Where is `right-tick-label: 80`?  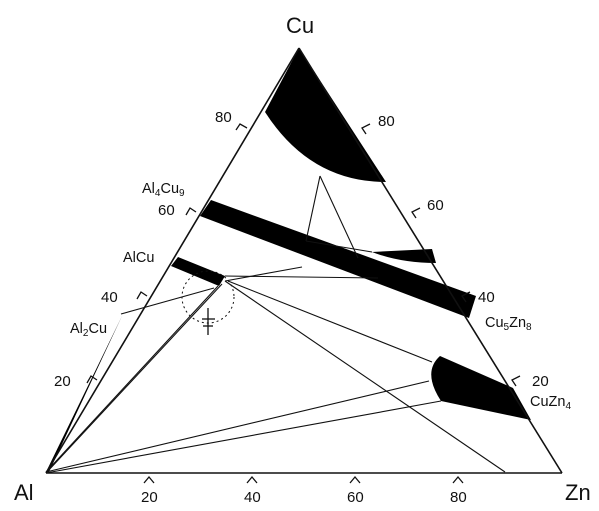
right-tick-label: 80 is located at coordinates (386, 121).